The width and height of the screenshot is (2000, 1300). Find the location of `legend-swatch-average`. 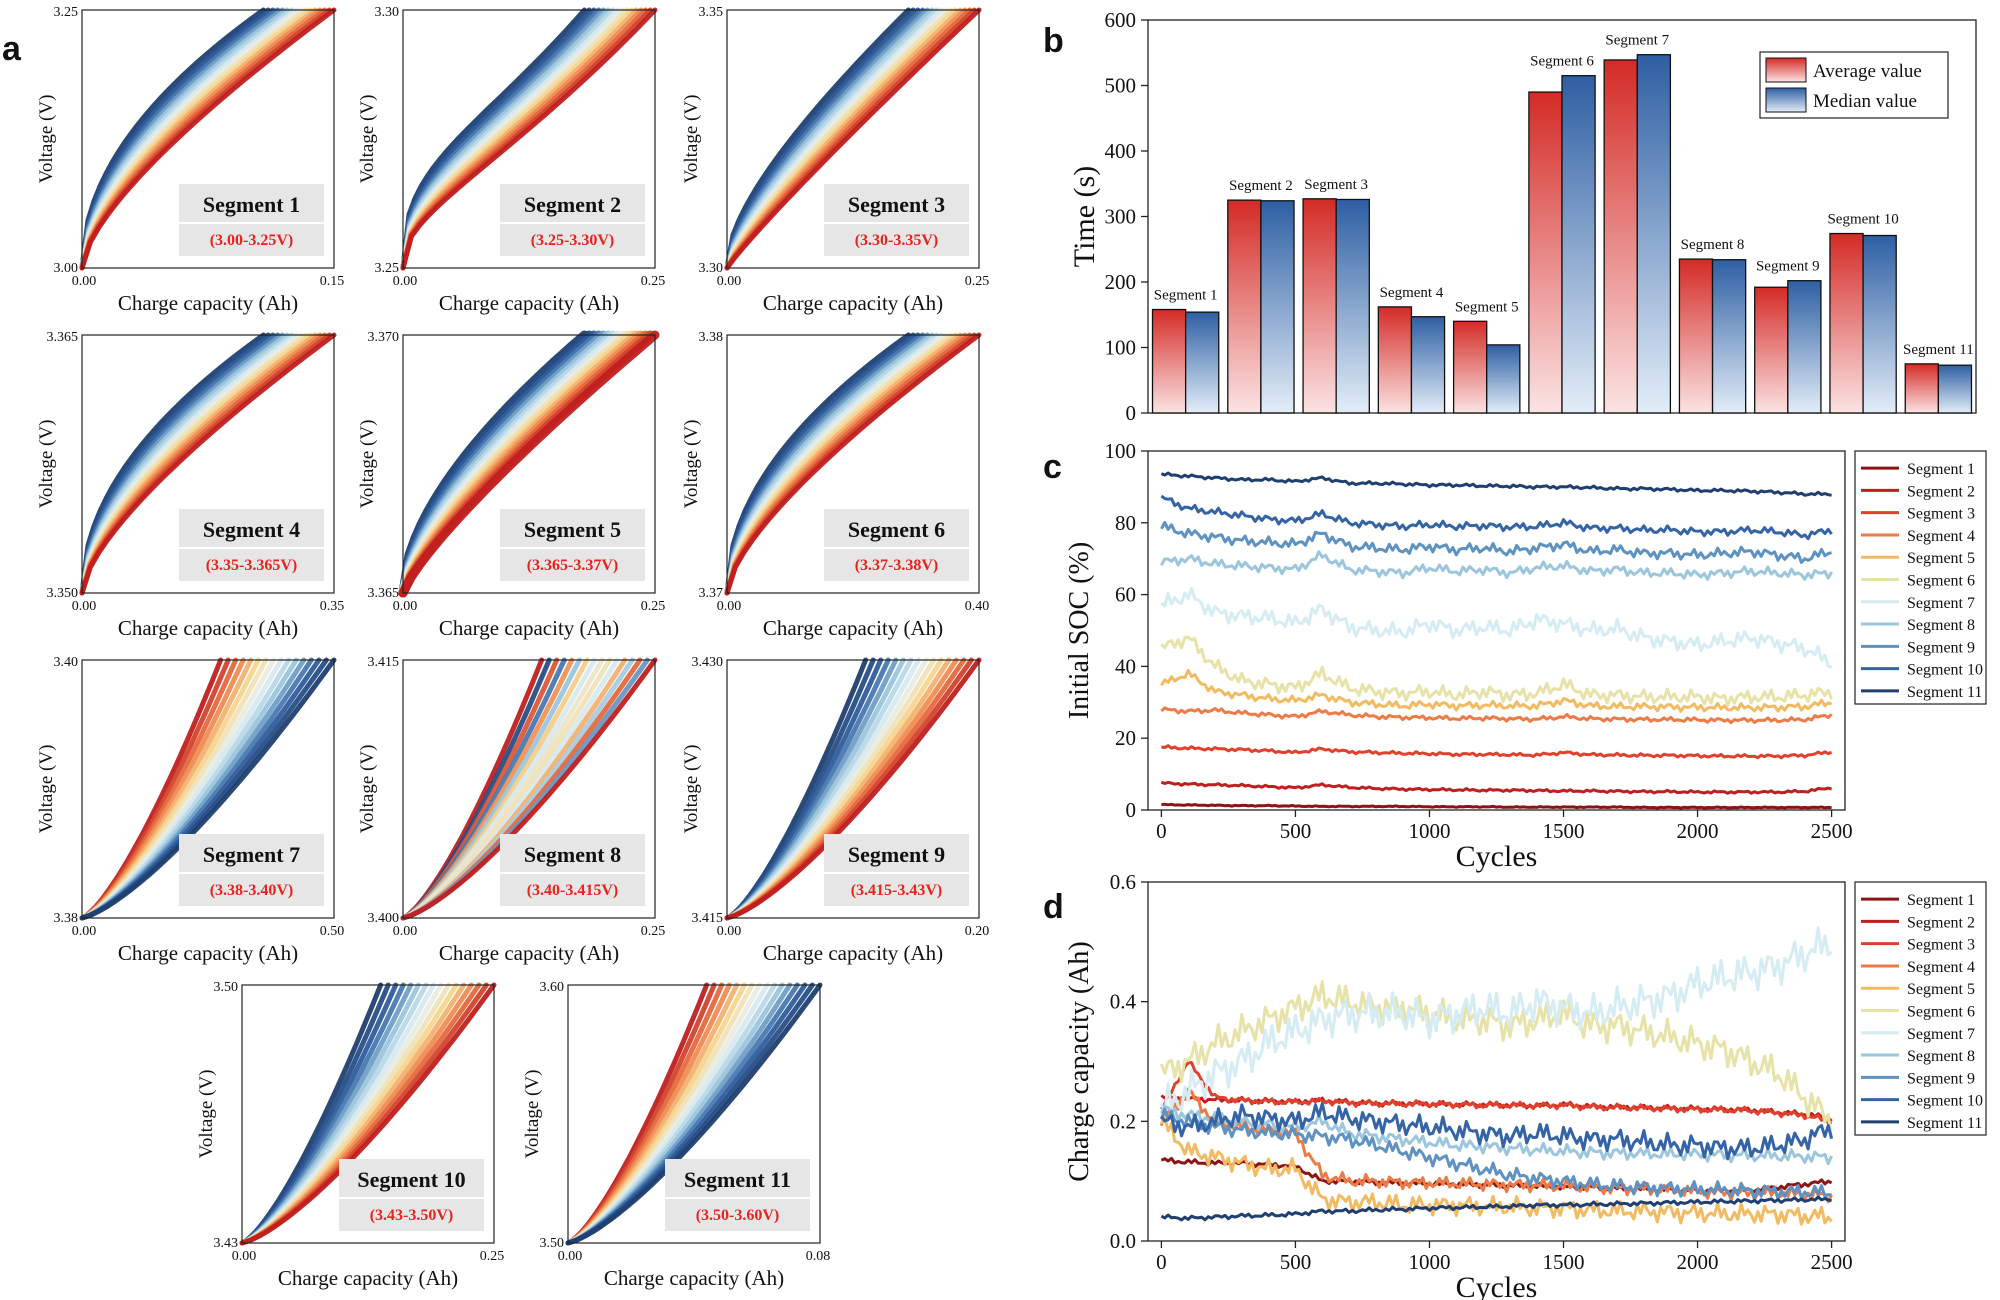

legend-swatch-average is located at coordinates (1786, 70).